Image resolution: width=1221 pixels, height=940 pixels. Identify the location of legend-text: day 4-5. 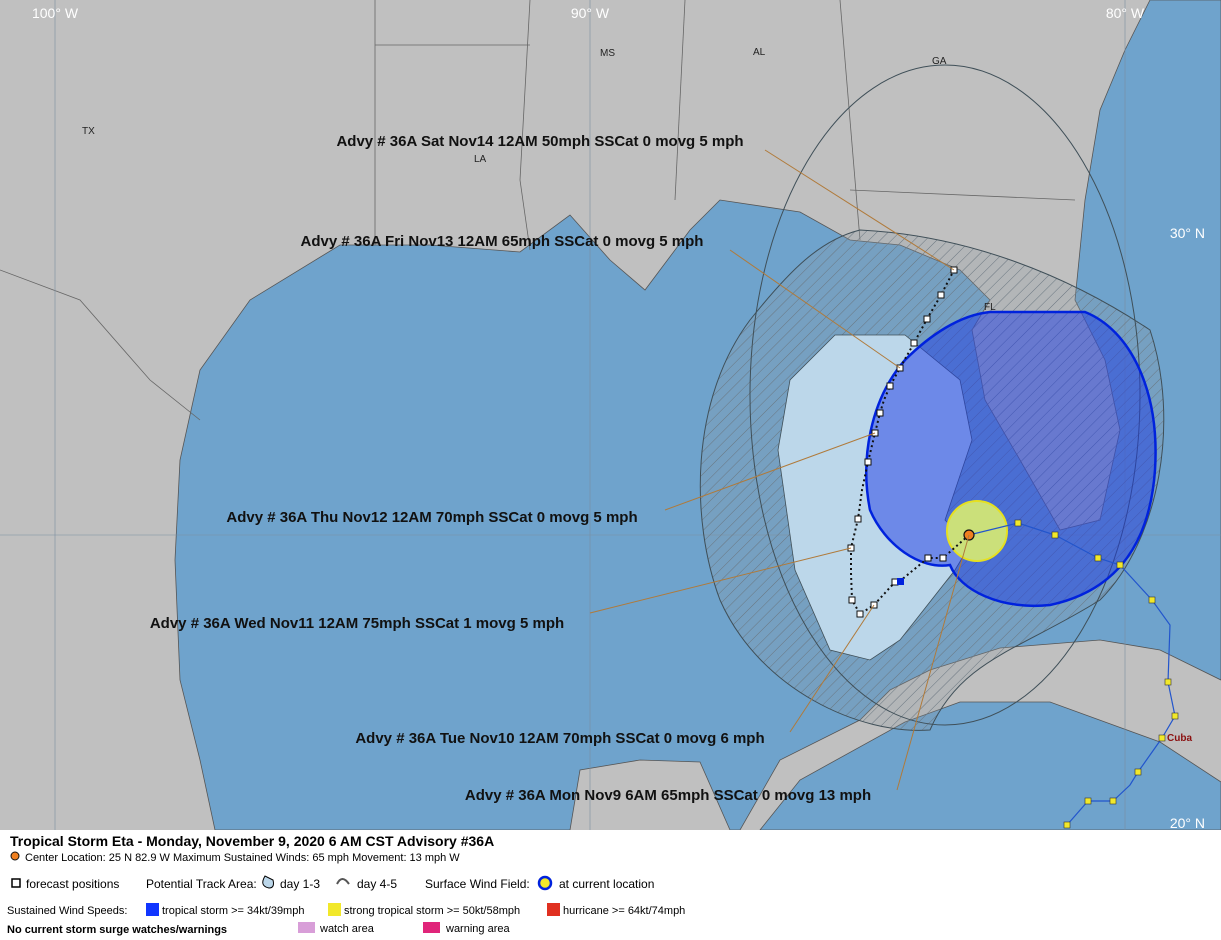
(377, 884).